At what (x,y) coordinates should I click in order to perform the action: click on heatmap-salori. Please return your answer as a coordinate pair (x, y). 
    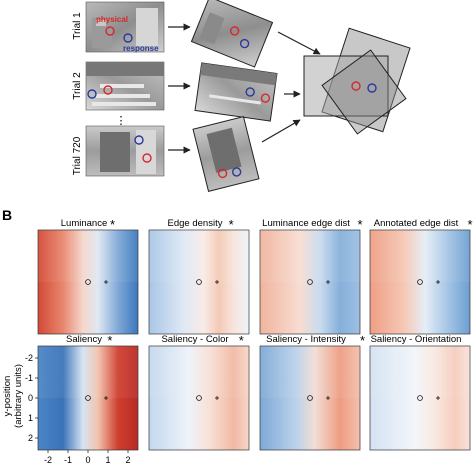
    Looking at the image, I should click on (420, 398).